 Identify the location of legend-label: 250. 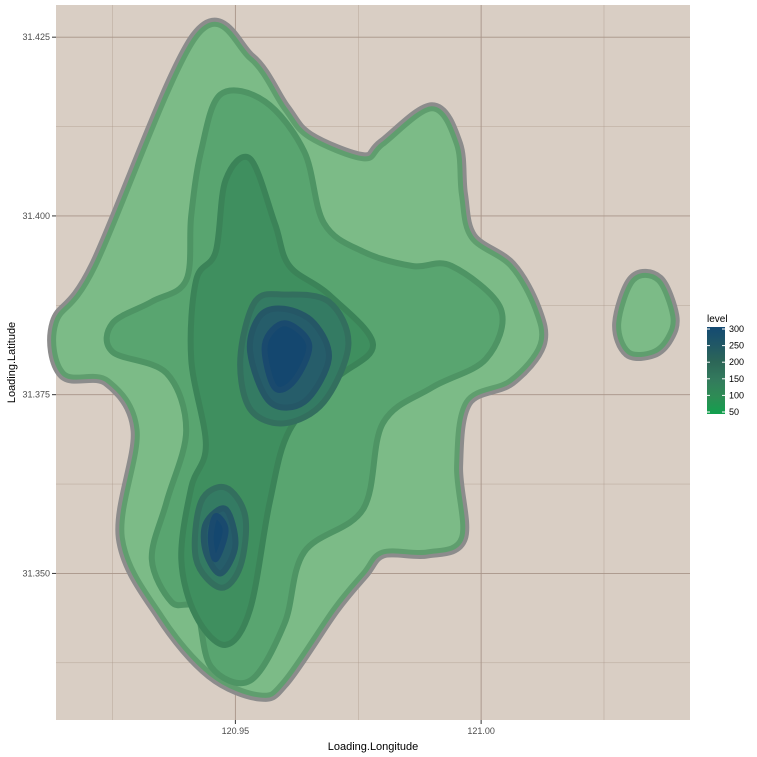
(736, 346).